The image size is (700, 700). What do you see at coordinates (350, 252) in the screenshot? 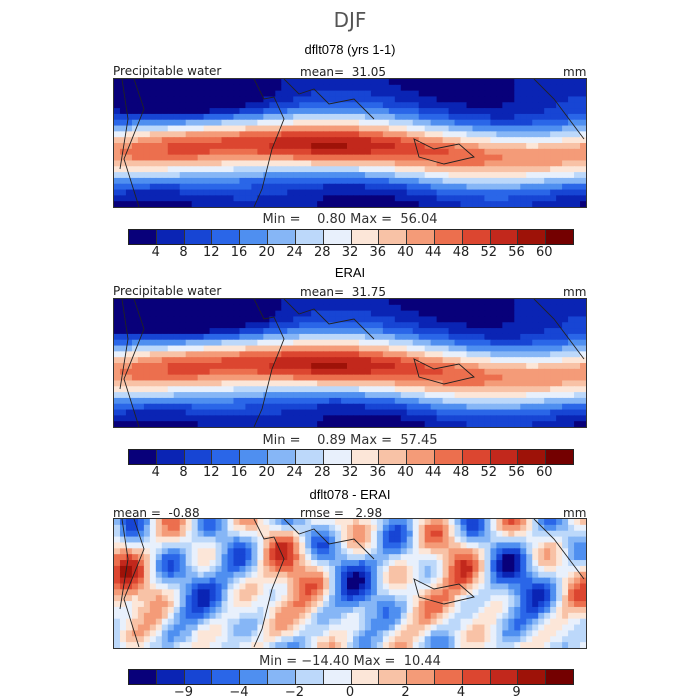
I see `panel-1-colorbar-ticks: 4 8 12 16 20 24 28 32 36 40 44 48 52 56 60` at bounding box center [350, 252].